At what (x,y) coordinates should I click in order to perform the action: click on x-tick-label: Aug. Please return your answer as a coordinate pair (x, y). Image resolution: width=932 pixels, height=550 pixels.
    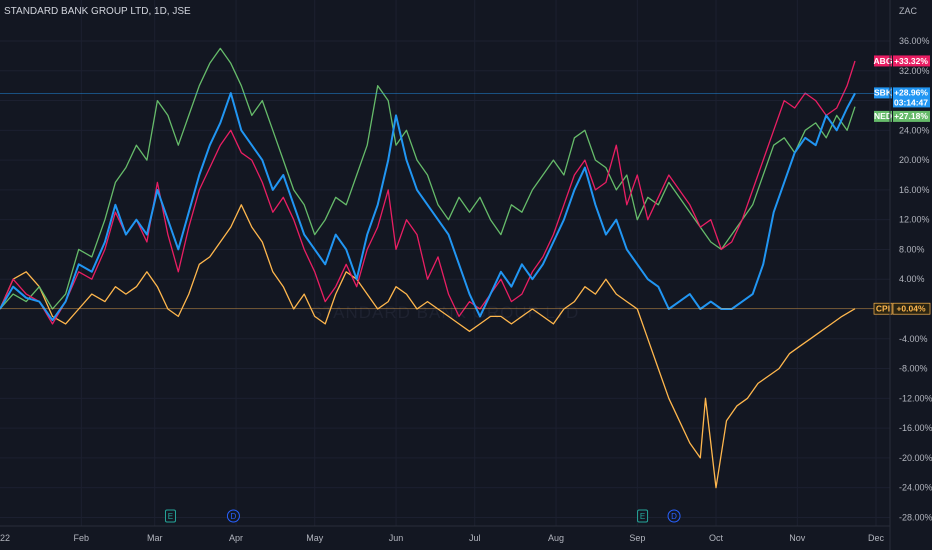
    Looking at the image, I should click on (556, 538).